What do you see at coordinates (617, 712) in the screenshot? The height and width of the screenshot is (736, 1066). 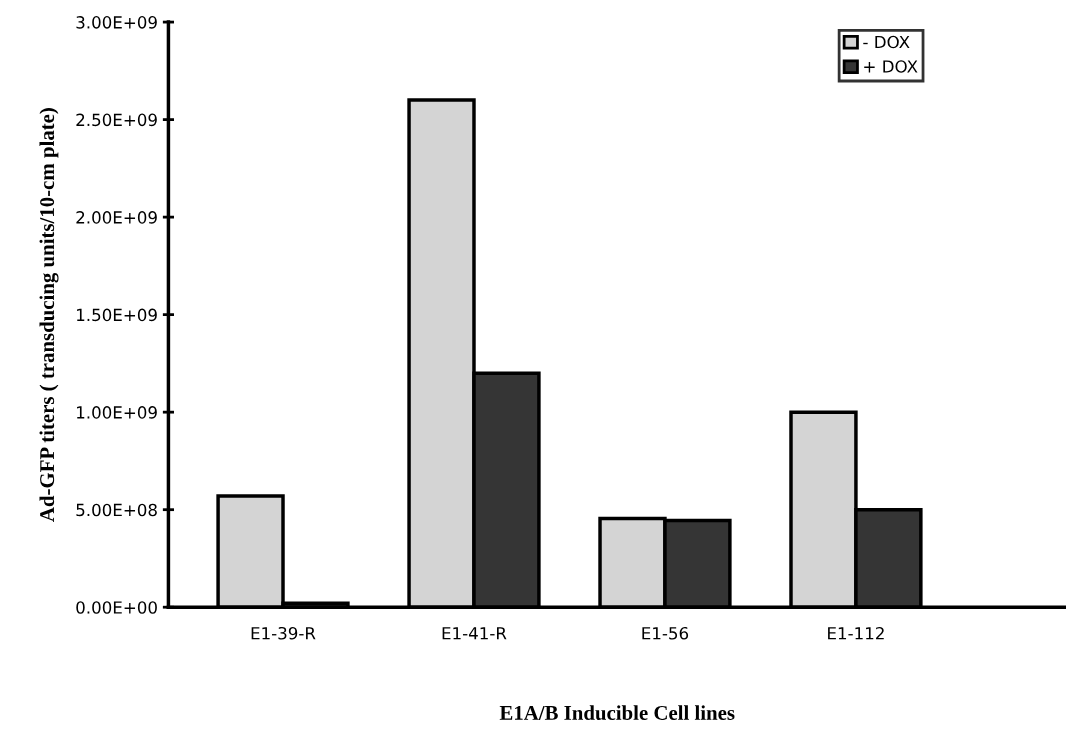 I see `x-axis-title: E1A/B Inducible Cell lines` at bounding box center [617, 712].